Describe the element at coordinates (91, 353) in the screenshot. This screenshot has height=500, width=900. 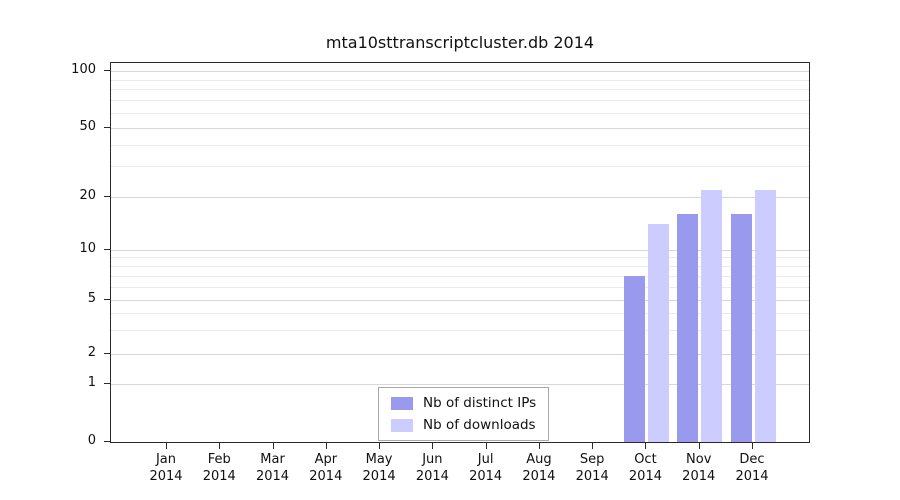
I see `y-tick-label: 2` at that location.